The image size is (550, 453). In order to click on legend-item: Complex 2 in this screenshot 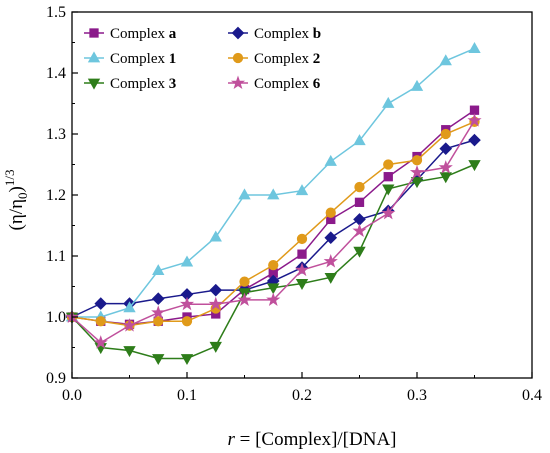, I will do `click(274, 59)`.